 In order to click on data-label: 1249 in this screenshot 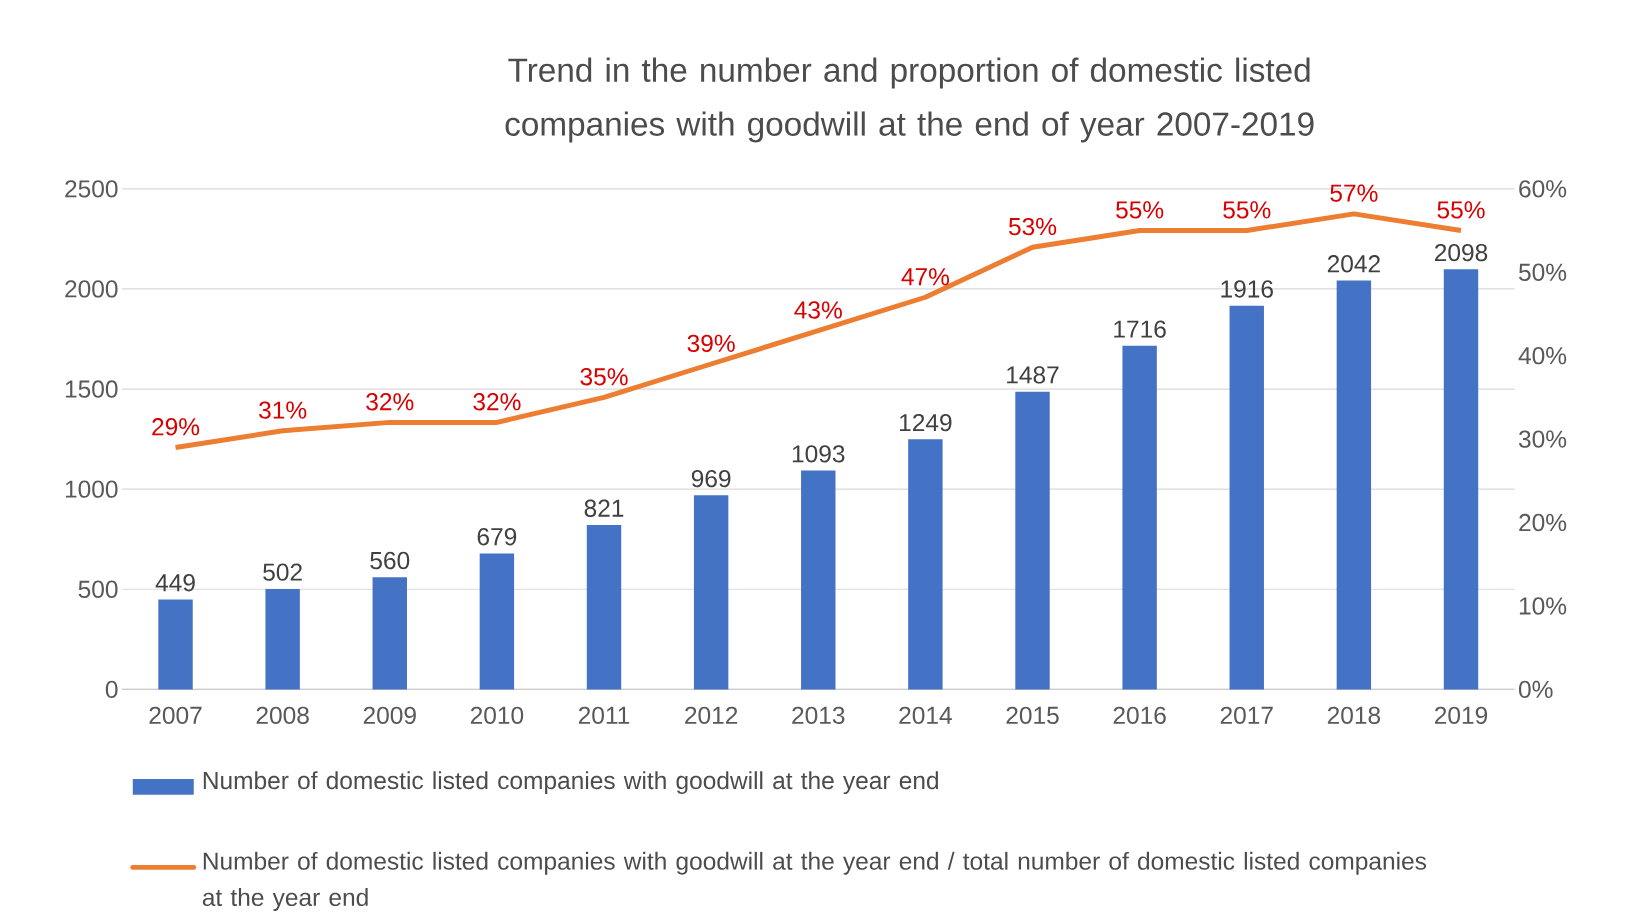, I will do `click(926, 423)`.